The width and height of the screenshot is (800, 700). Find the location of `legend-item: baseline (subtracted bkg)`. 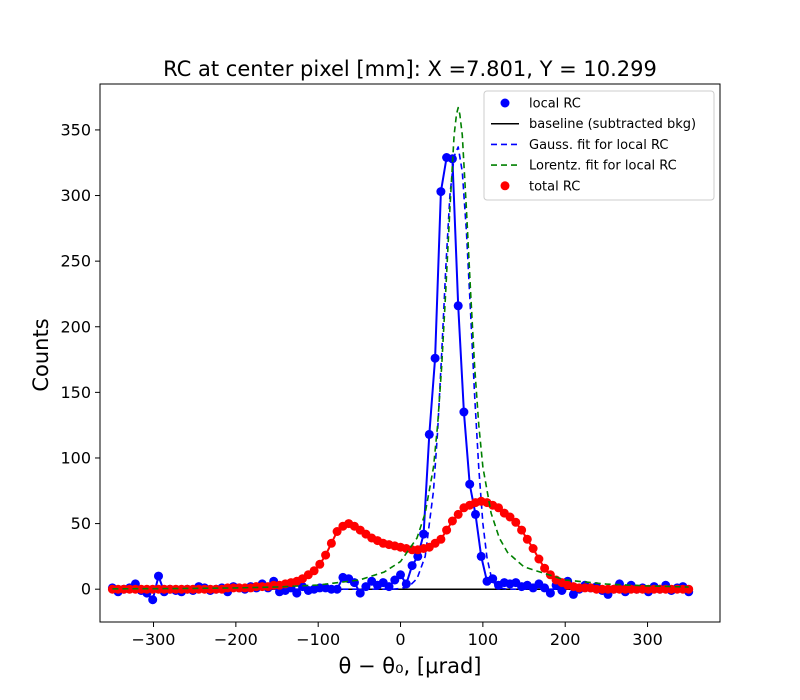

legend-item: baseline (subtracted bkg) is located at coordinates (593, 124).